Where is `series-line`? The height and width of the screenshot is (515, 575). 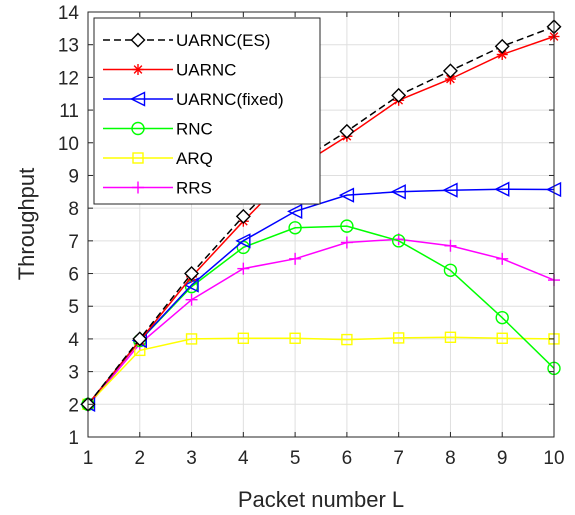 series-line is located at coordinates (321, 370).